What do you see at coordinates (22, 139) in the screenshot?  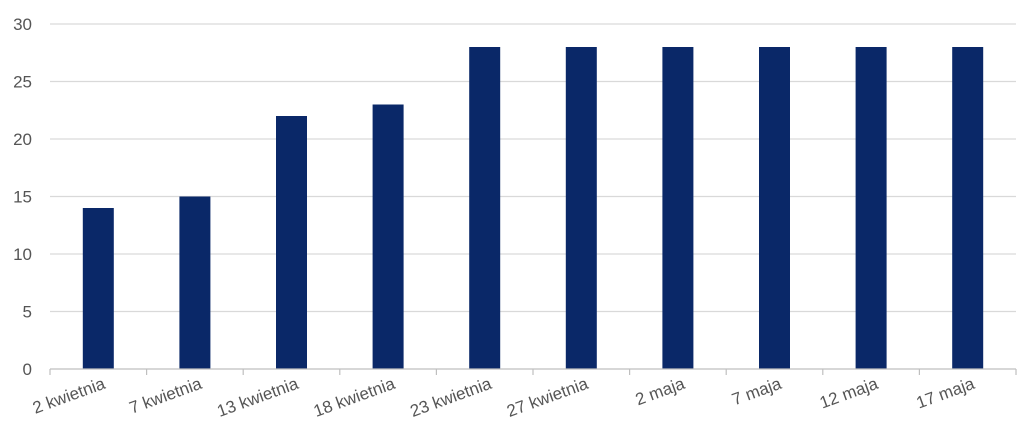 I see `y-tick-label: 20` at bounding box center [22, 139].